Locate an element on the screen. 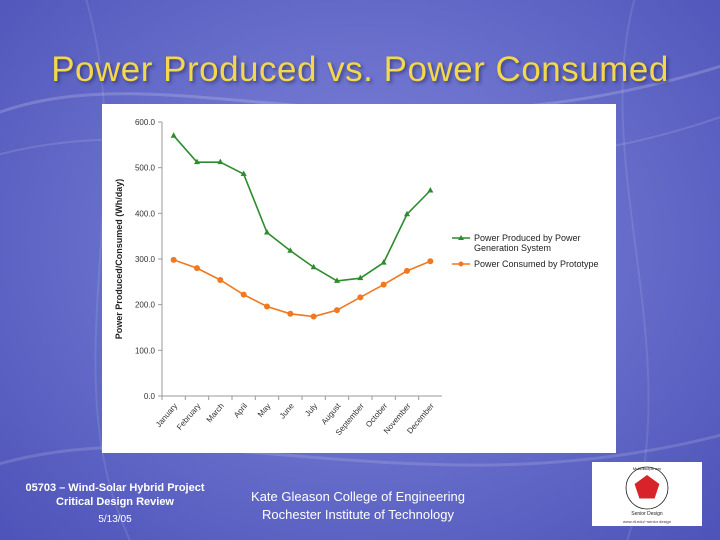 The height and width of the screenshot is (540, 720). slide-title: Power Produced vs. Power Consumed is located at coordinates (360, 69).